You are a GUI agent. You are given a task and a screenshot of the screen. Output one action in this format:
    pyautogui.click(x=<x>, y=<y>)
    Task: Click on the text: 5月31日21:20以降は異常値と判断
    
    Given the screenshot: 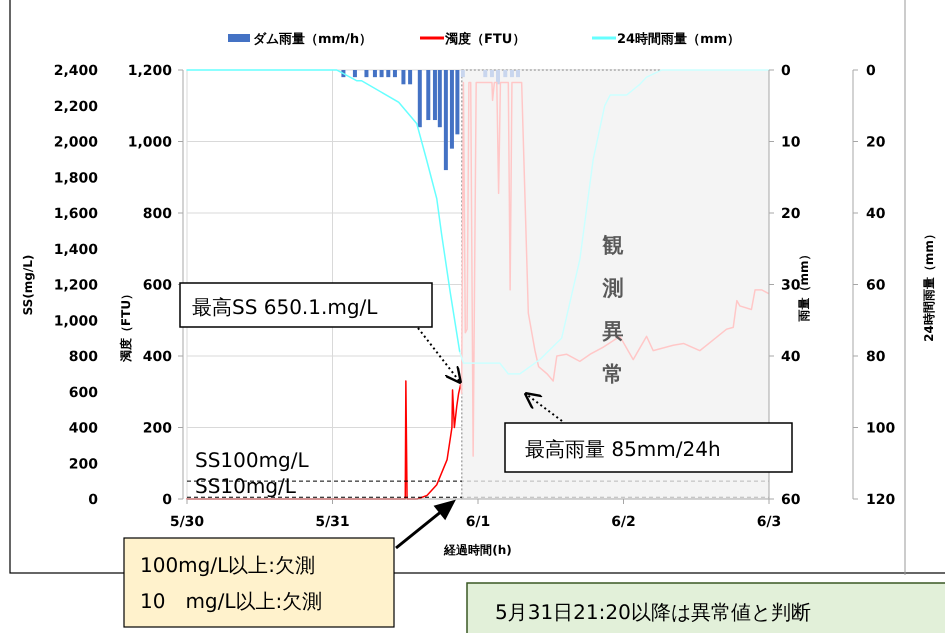 What is the action you would take?
    pyautogui.click(x=653, y=612)
    